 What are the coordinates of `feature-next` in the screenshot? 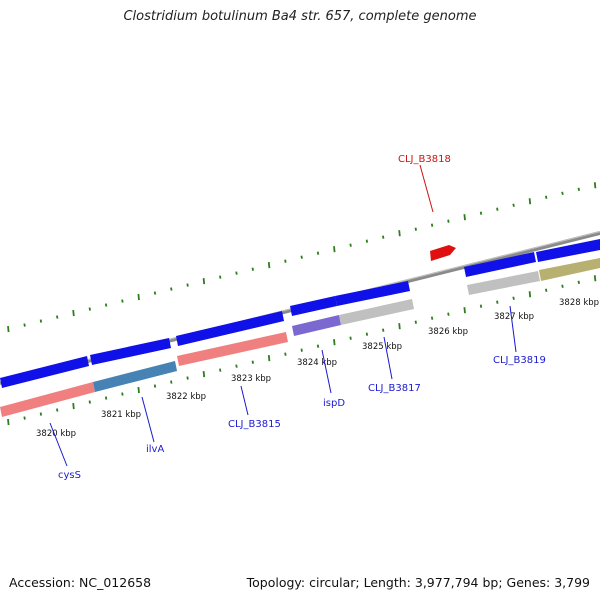 It's located at (569, 269).